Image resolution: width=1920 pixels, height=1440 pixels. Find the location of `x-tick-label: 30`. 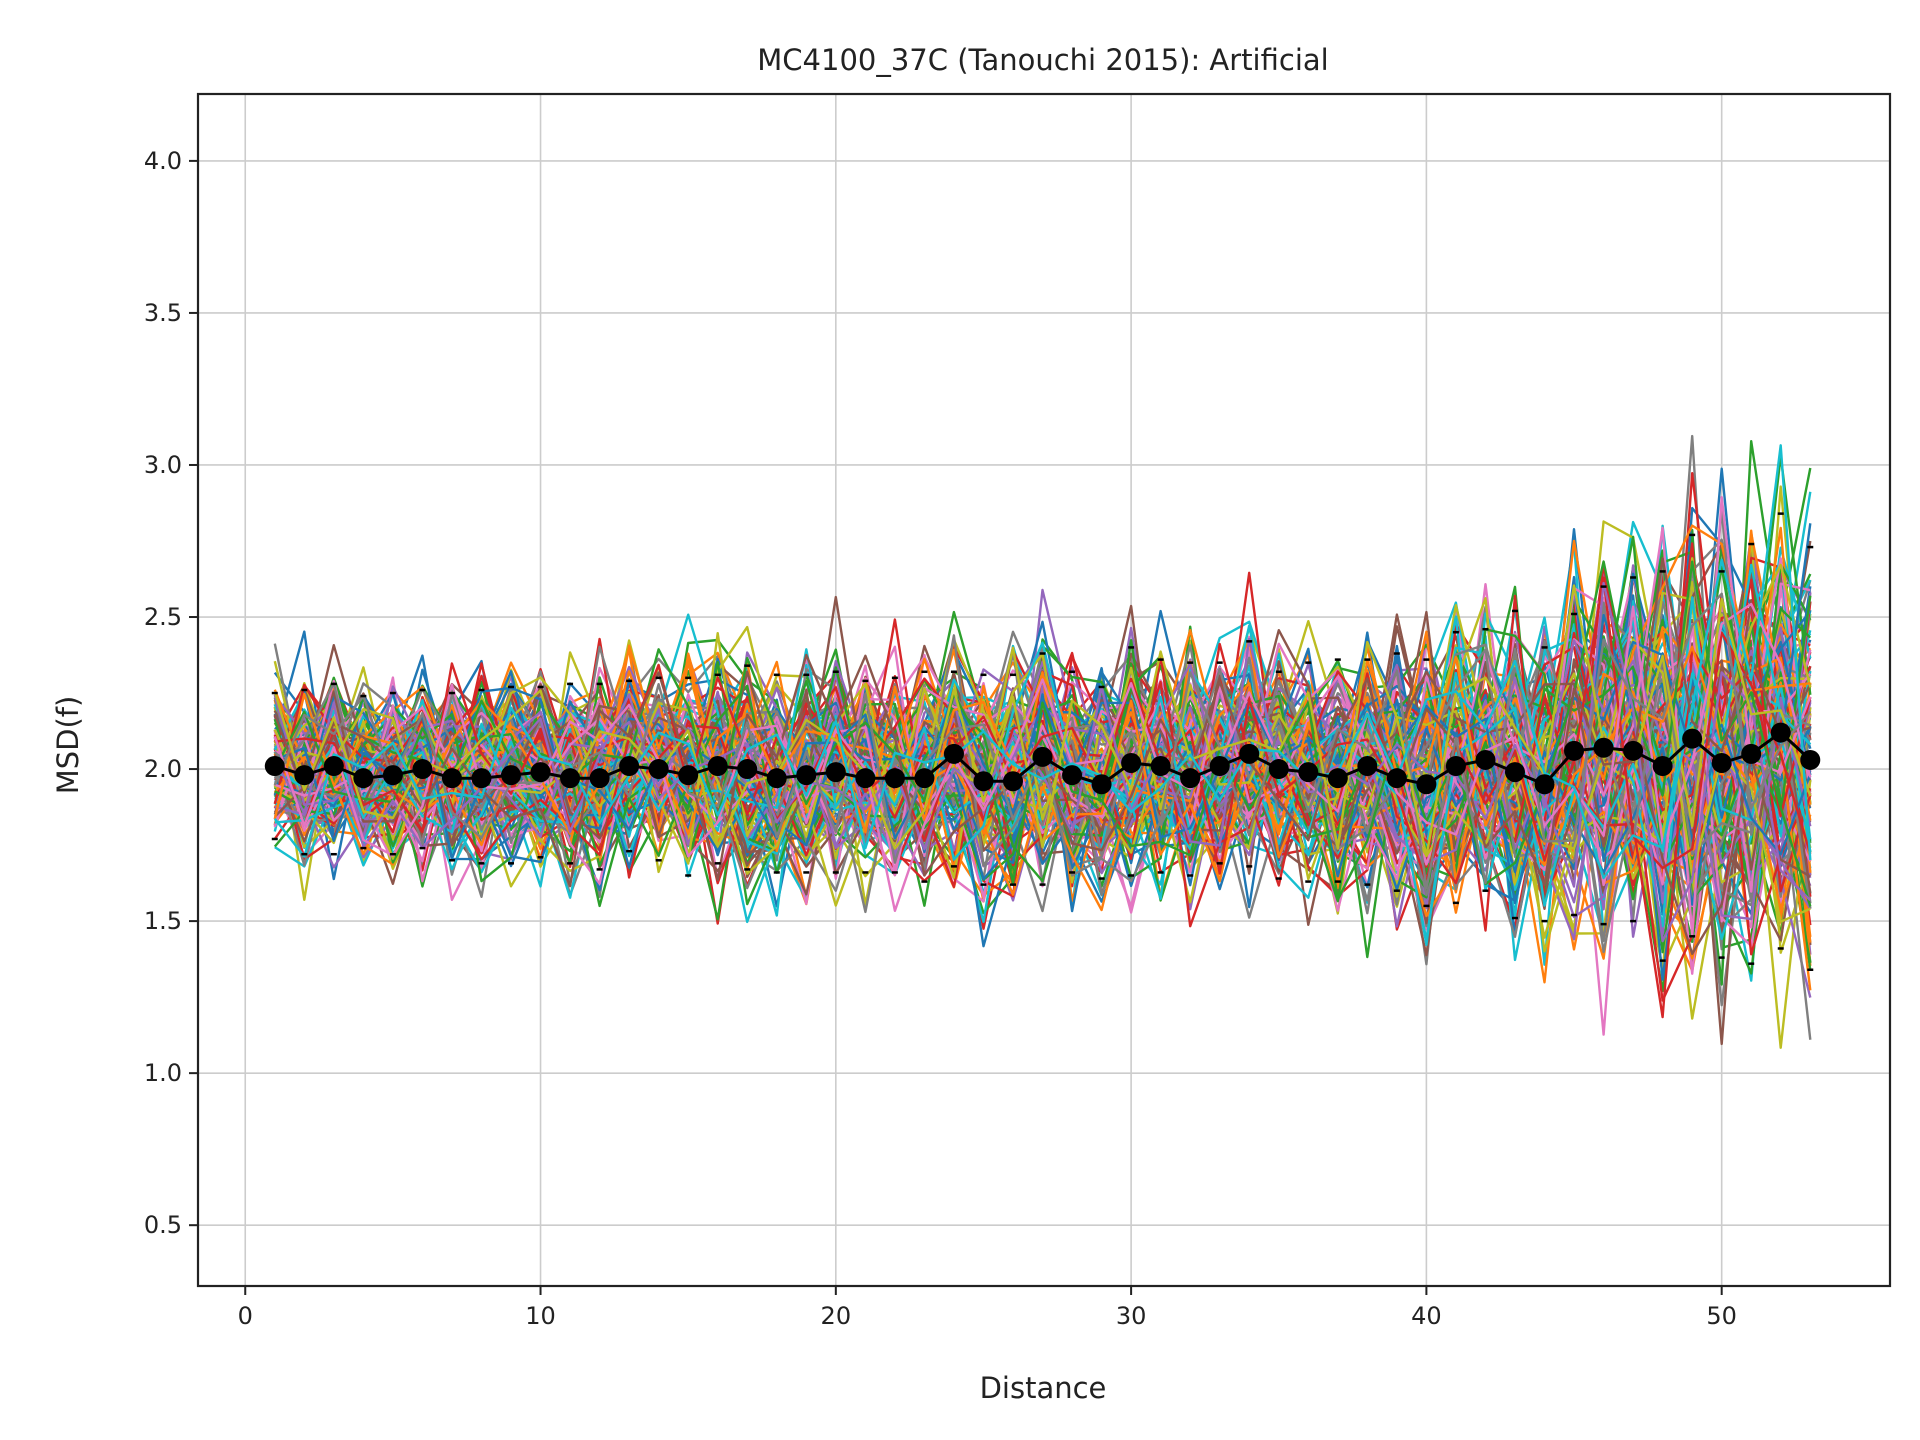

x-tick-label: 30 is located at coordinates (1131, 1316).